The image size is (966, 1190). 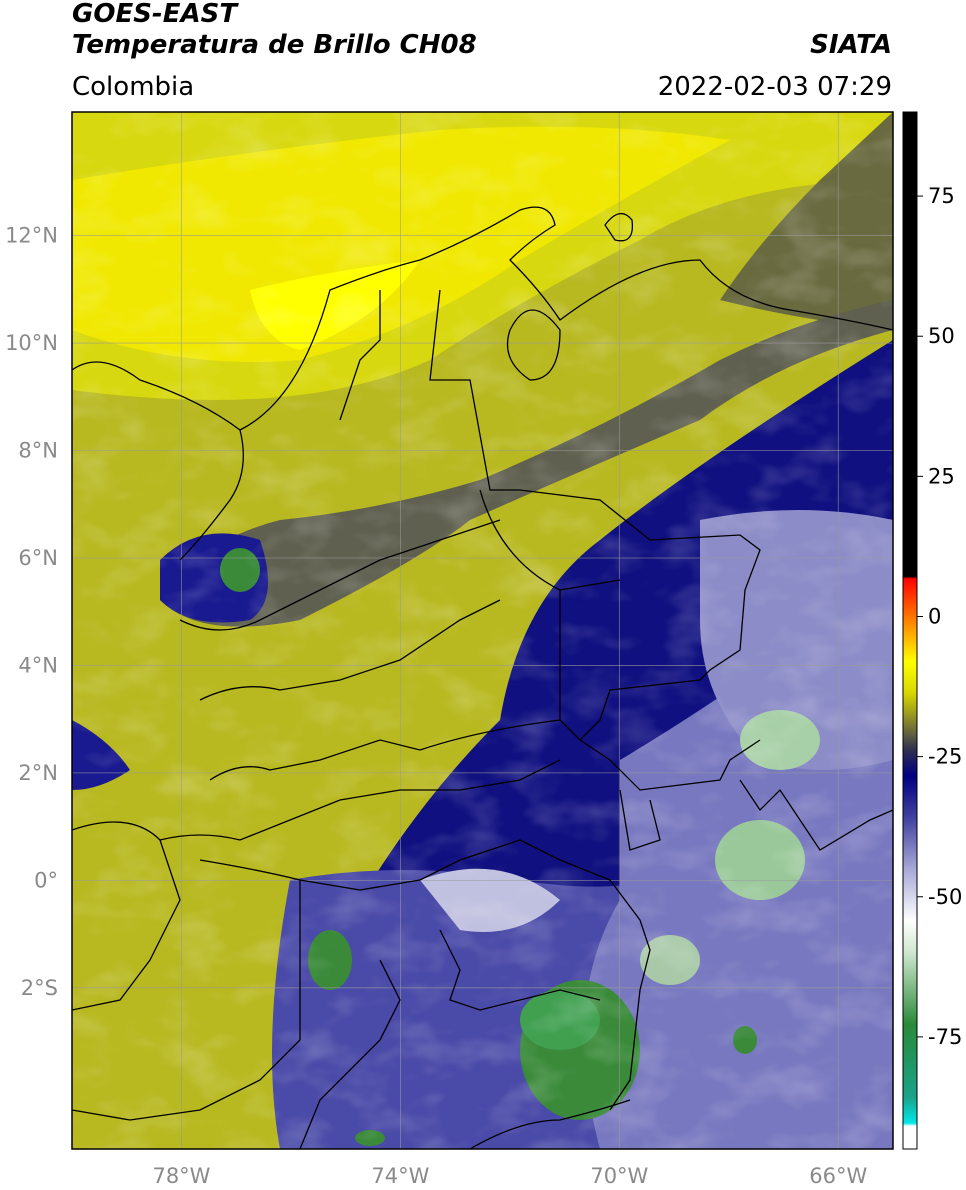 I want to click on colorbar-tick-label: 75, so click(x=941, y=196).